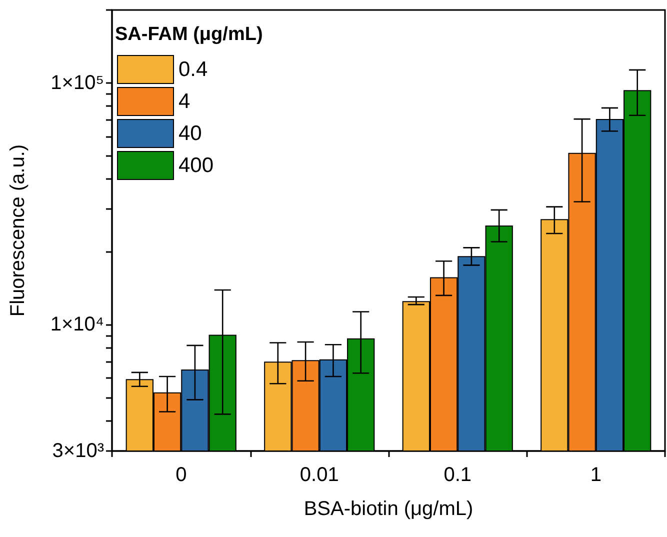 The height and width of the screenshot is (537, 667). I want to click on x-tick-label: 1, so click(596, 475).